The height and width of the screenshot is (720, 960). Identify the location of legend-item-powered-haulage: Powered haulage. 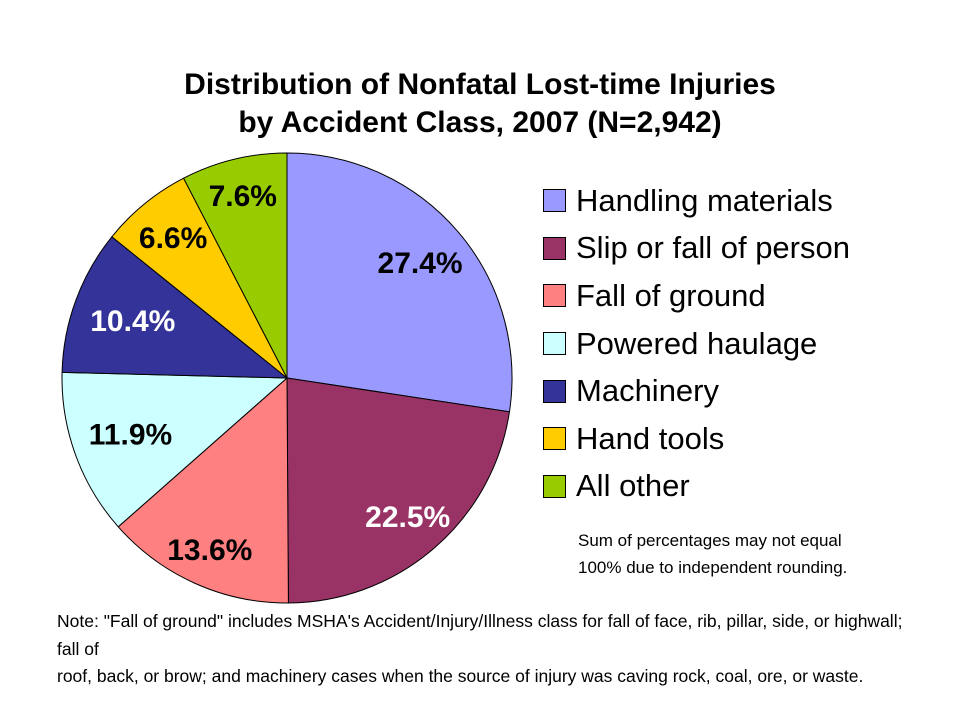
(696, 344).